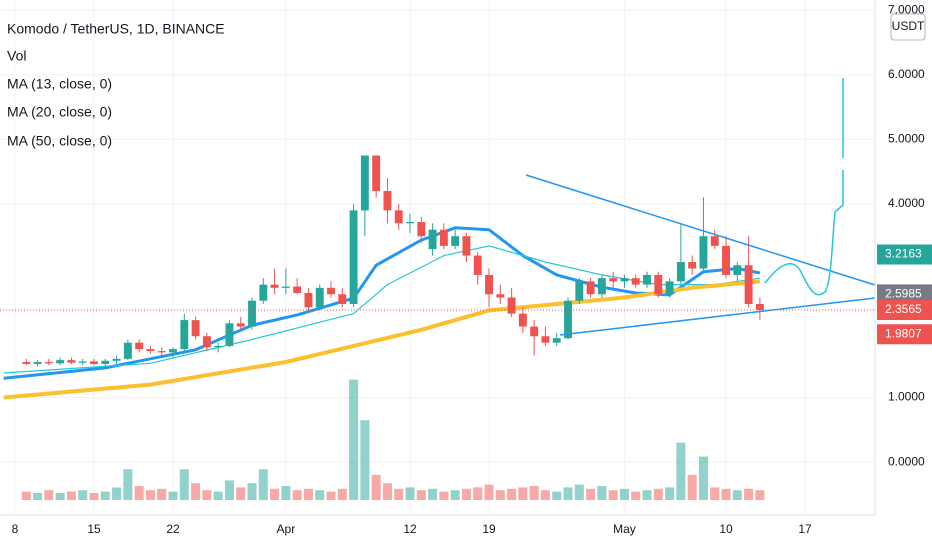 The height and width of the screenshot is (550, 932). I want to click on y-tick-label: 4.0000, so click(906, 203).